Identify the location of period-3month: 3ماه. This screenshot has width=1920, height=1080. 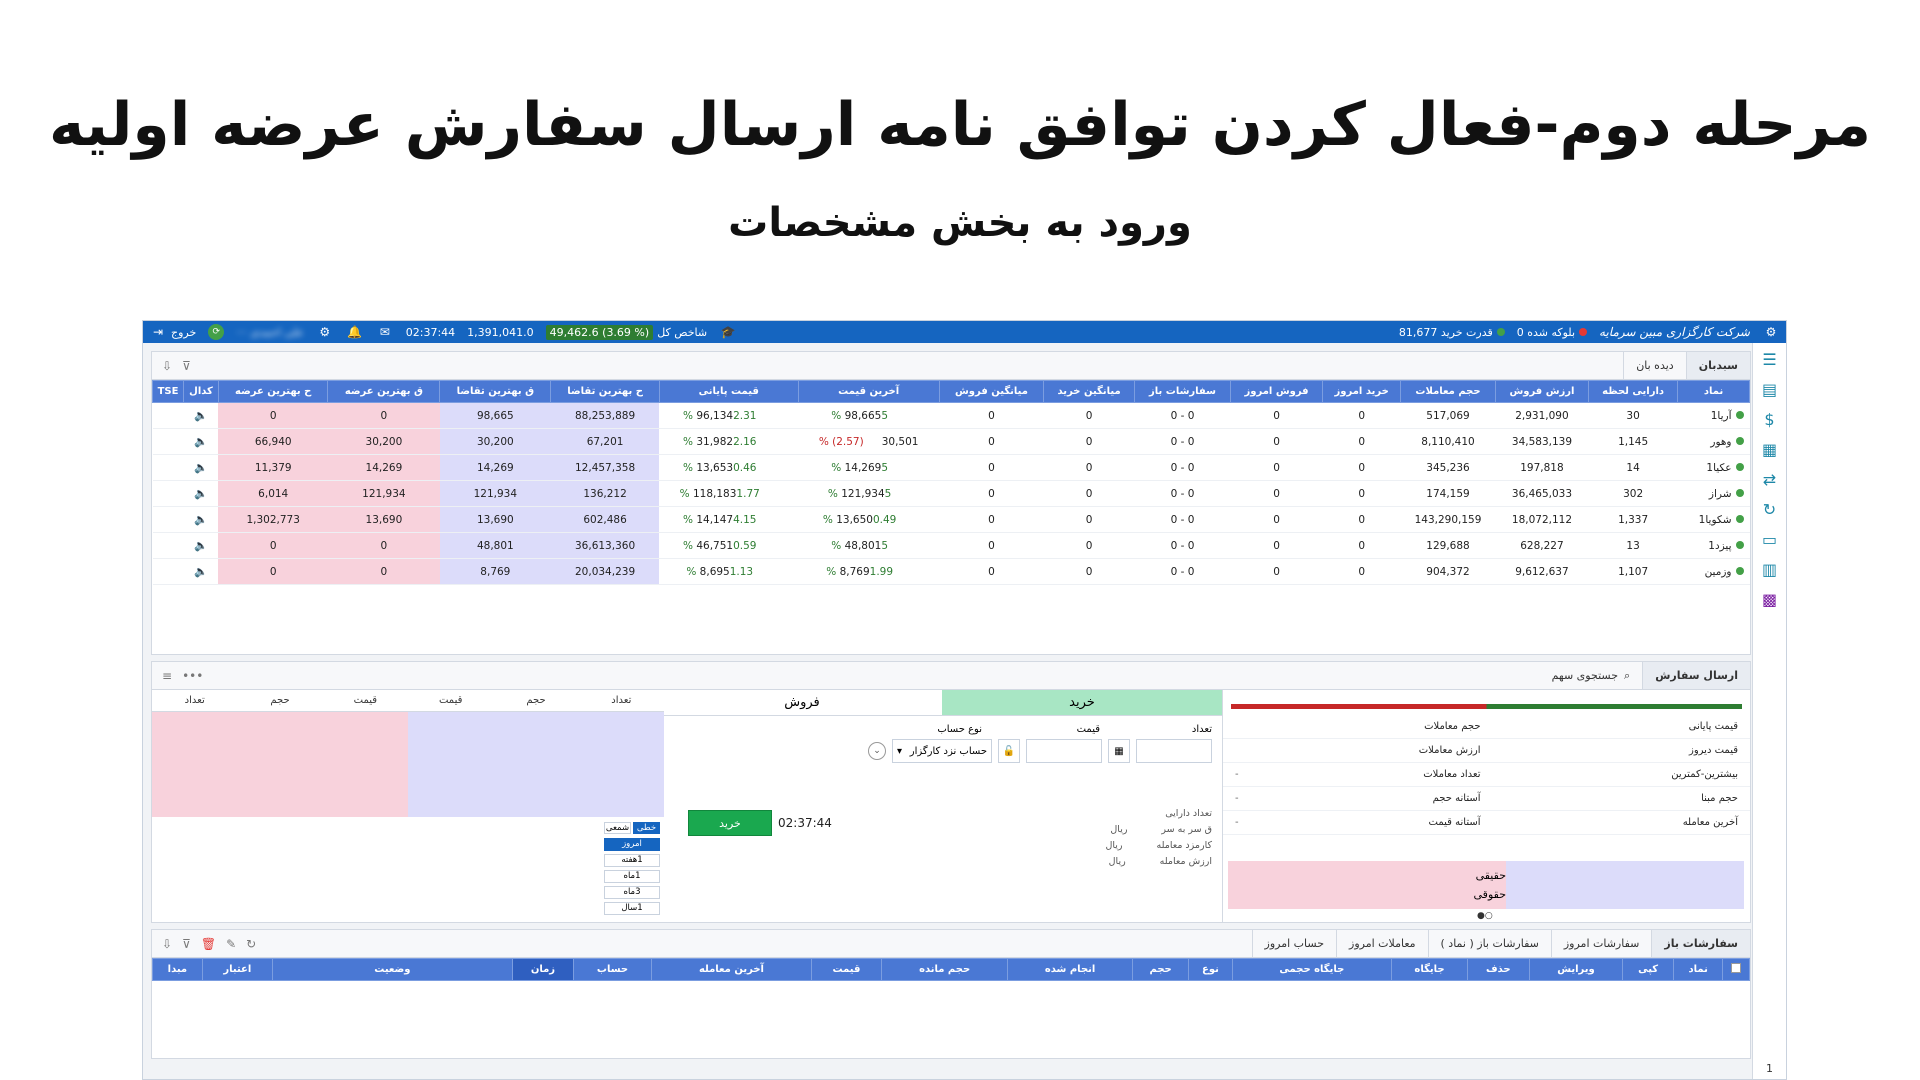
(632, 892).